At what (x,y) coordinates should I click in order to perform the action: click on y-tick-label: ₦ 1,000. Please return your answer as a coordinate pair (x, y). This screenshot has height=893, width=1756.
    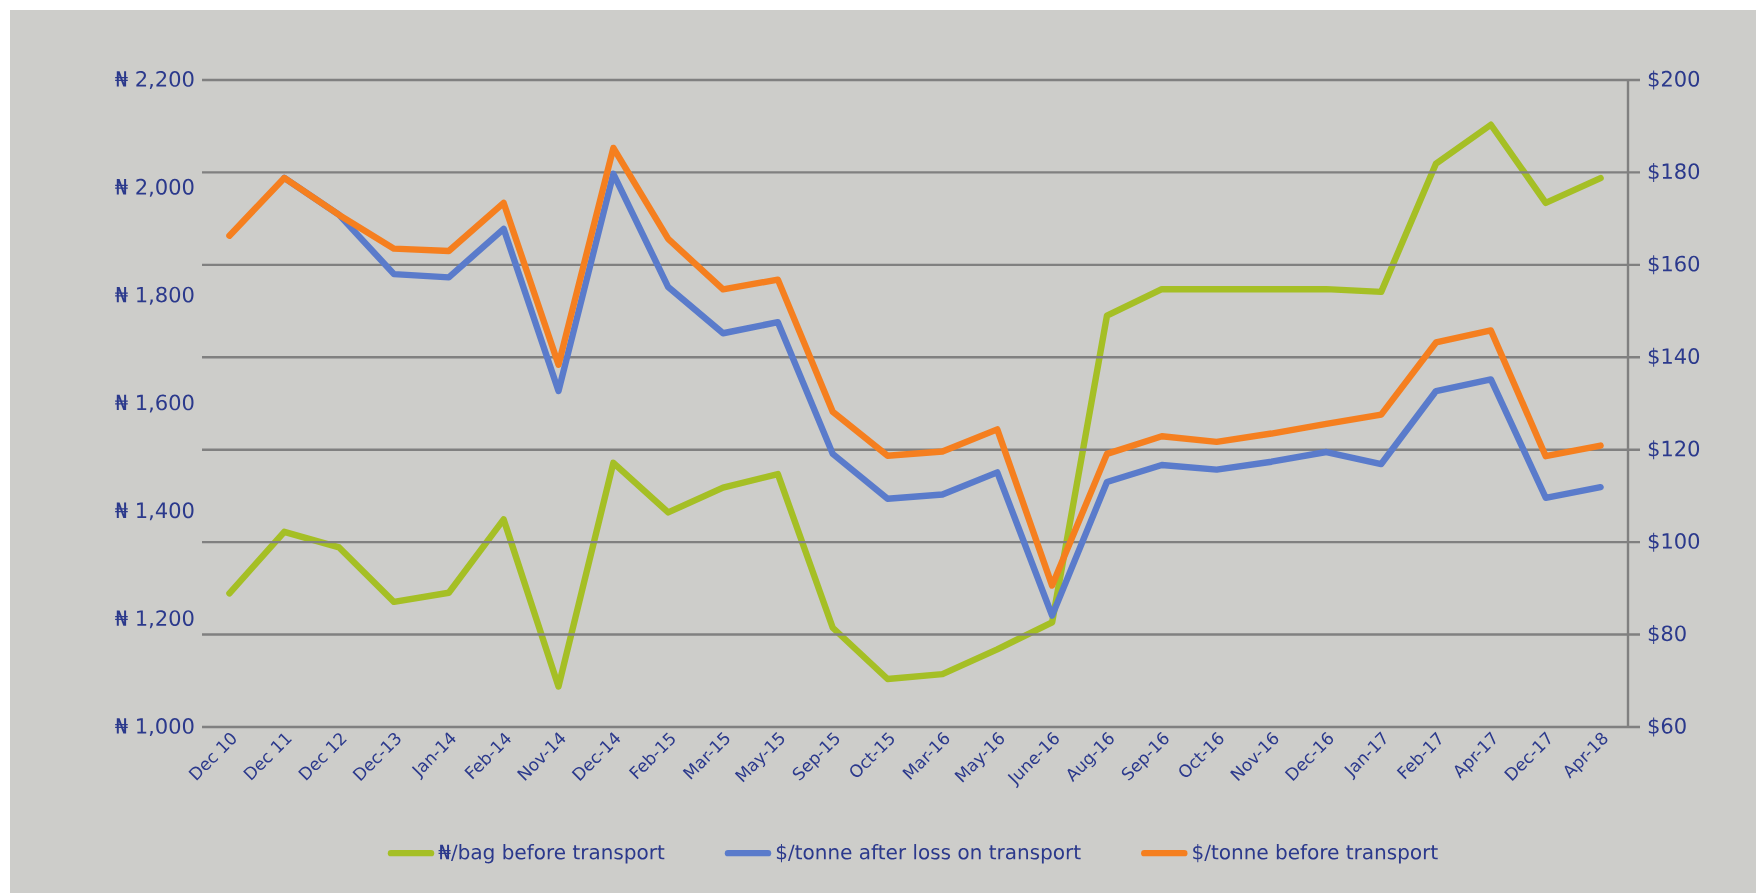
    Looking at the image, I should click on (154, 726).